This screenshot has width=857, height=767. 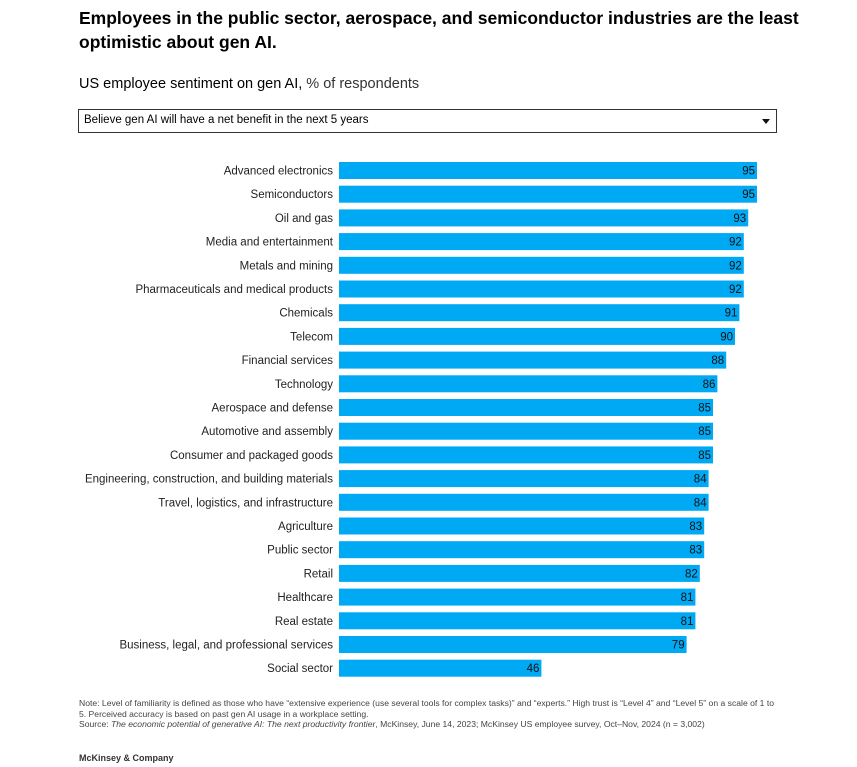 I want to click on category-label: Oil and gas, so click(x=304, y=219).